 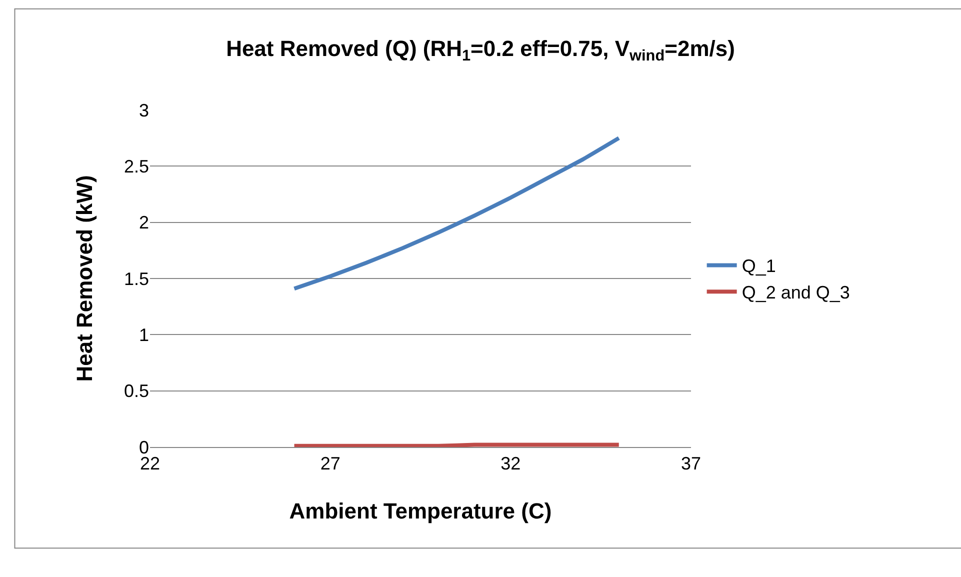 I want to click on x-axis-title: Ambient Temperature (C), so click(x=420, y=511).